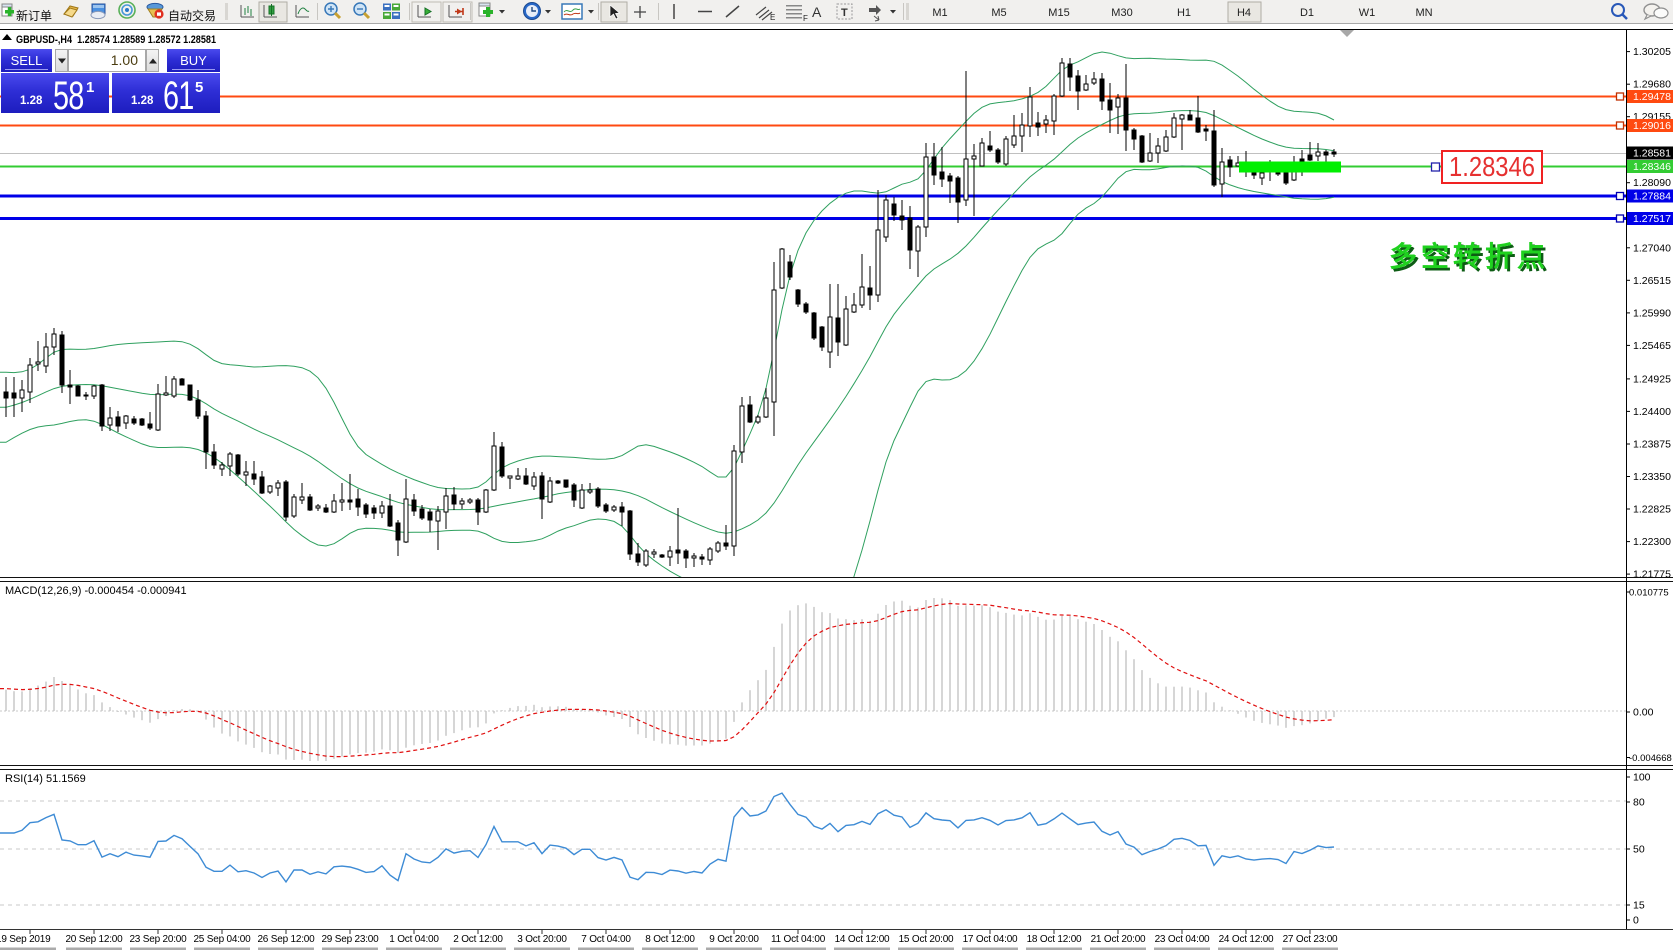 The height and width of the screenshot is (950, 1673). I want to click on svg-text: 1.23350, so click(1652, 477).